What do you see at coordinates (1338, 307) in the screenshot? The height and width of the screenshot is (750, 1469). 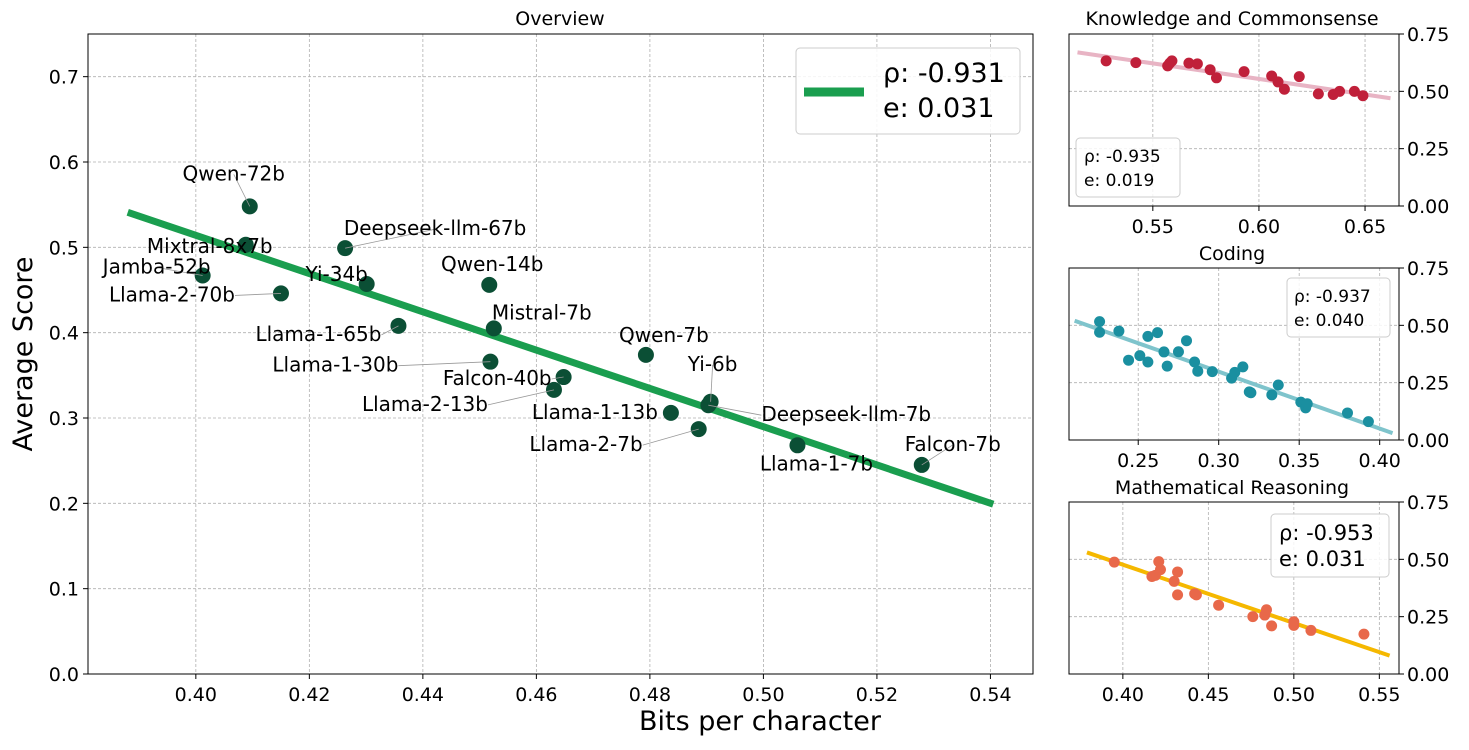 I see `coding-legend-box` at bounding box center [1338, 307].